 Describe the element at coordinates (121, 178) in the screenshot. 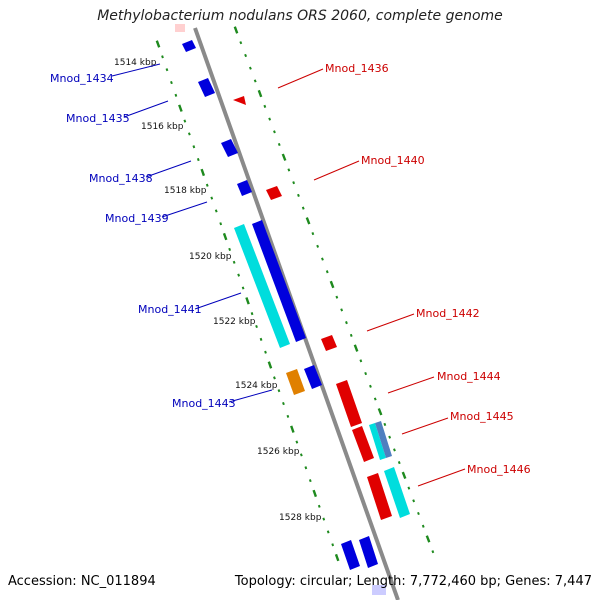

I see `gene-label-mnod-1438: Mnod_1438` at that location.